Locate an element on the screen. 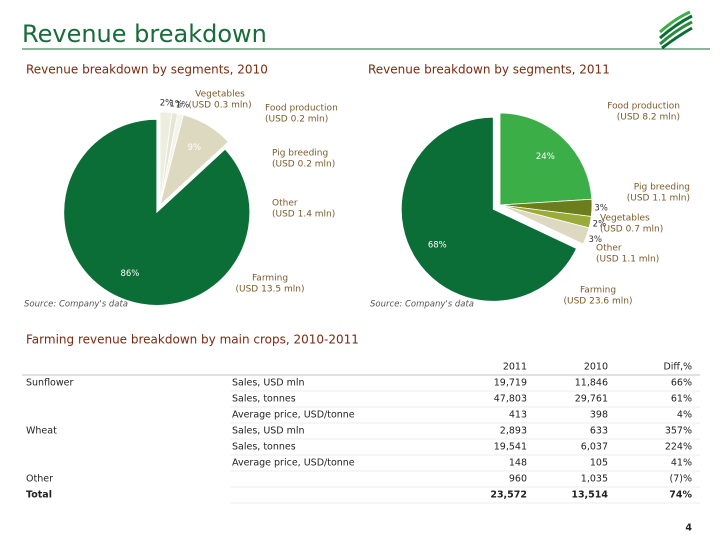 The height and width of the screenshot is (540, 720). cell: 2,893 is located at coordinates (513, 431).